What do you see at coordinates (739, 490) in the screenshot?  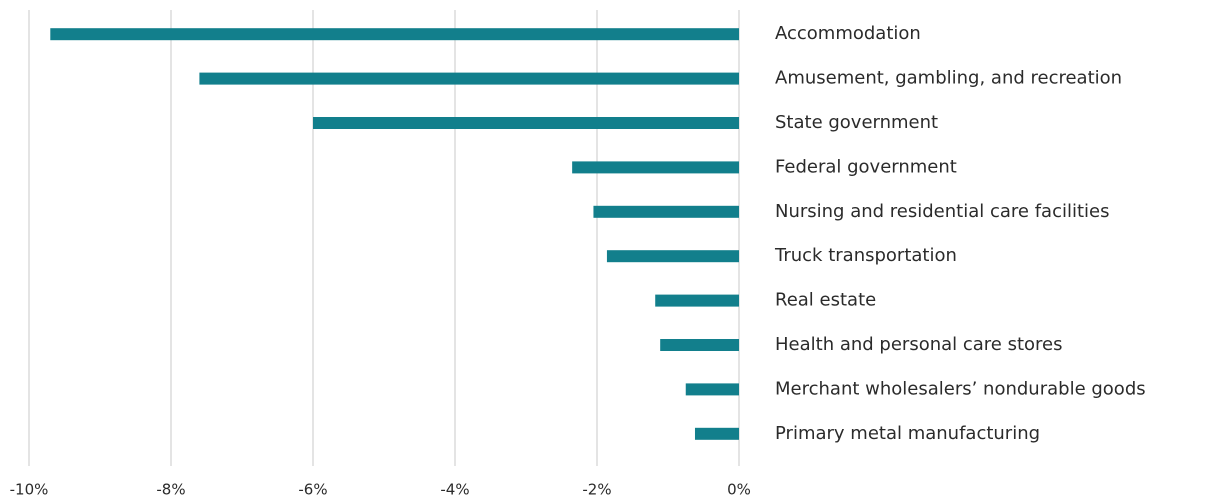 I see `x-tick-label: 0%` at bounding box center [739, 490].